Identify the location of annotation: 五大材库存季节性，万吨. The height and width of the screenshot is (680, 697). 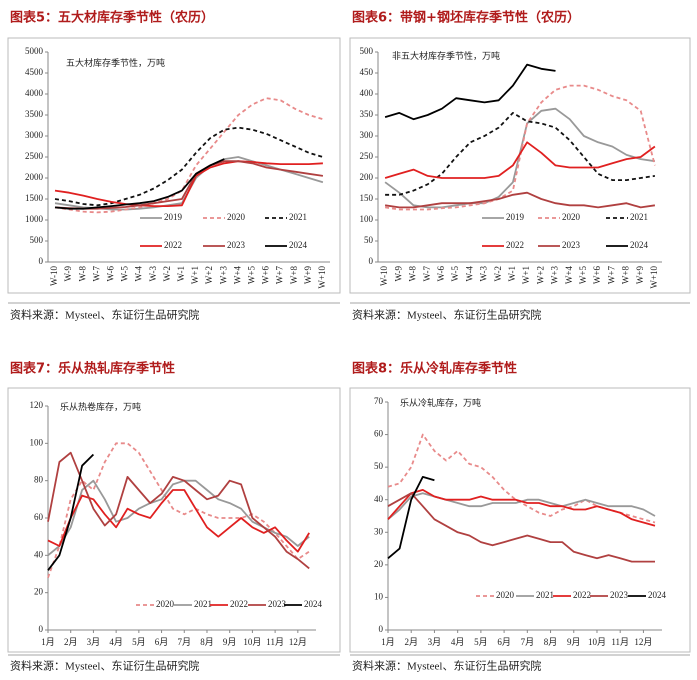
(115, 62).